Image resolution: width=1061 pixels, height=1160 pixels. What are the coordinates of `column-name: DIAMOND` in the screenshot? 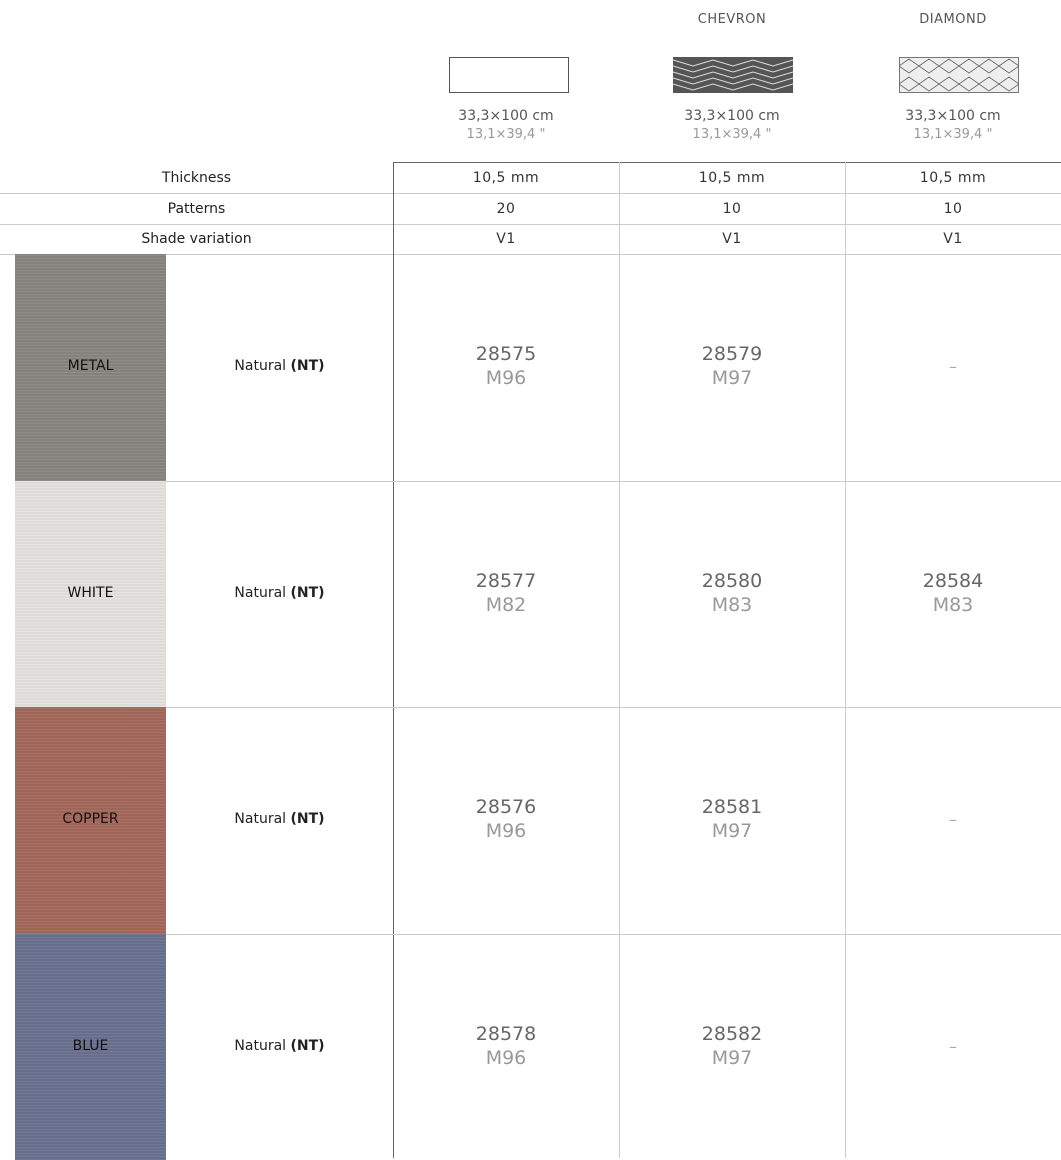 It's located at (953, 19).